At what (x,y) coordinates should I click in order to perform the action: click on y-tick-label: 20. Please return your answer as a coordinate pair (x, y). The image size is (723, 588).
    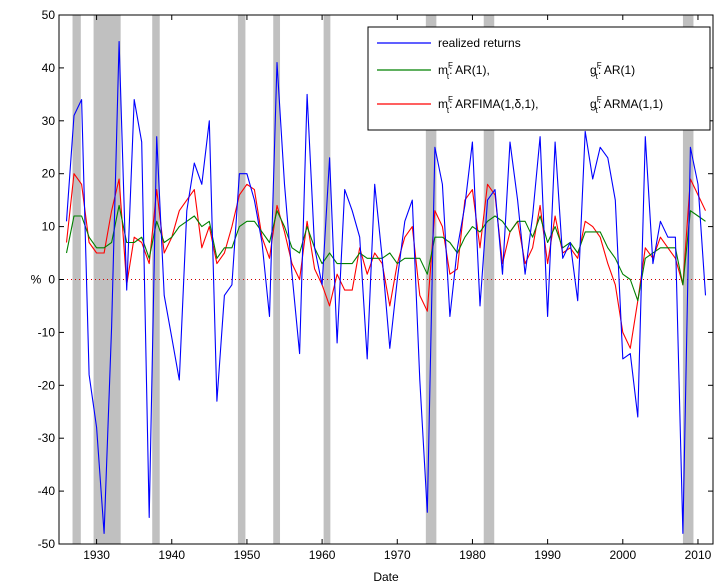
    Looking at the image, I should click on (49, 174).